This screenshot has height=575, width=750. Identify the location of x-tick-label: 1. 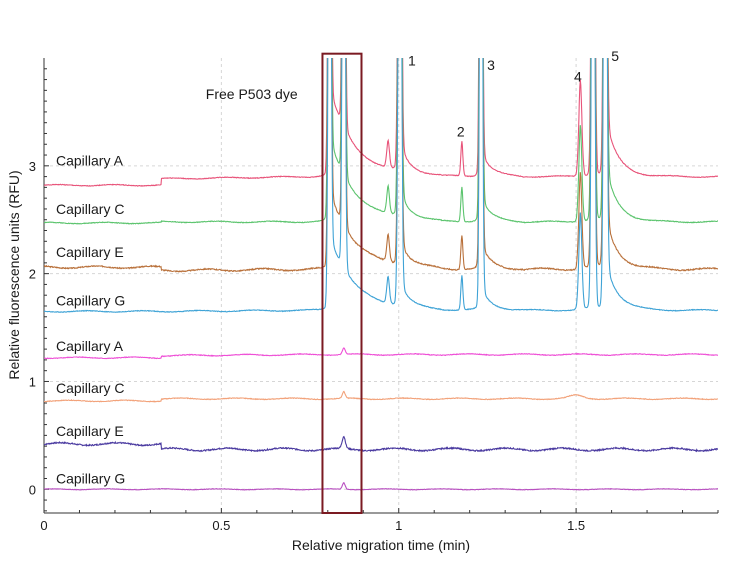
(398, 525).